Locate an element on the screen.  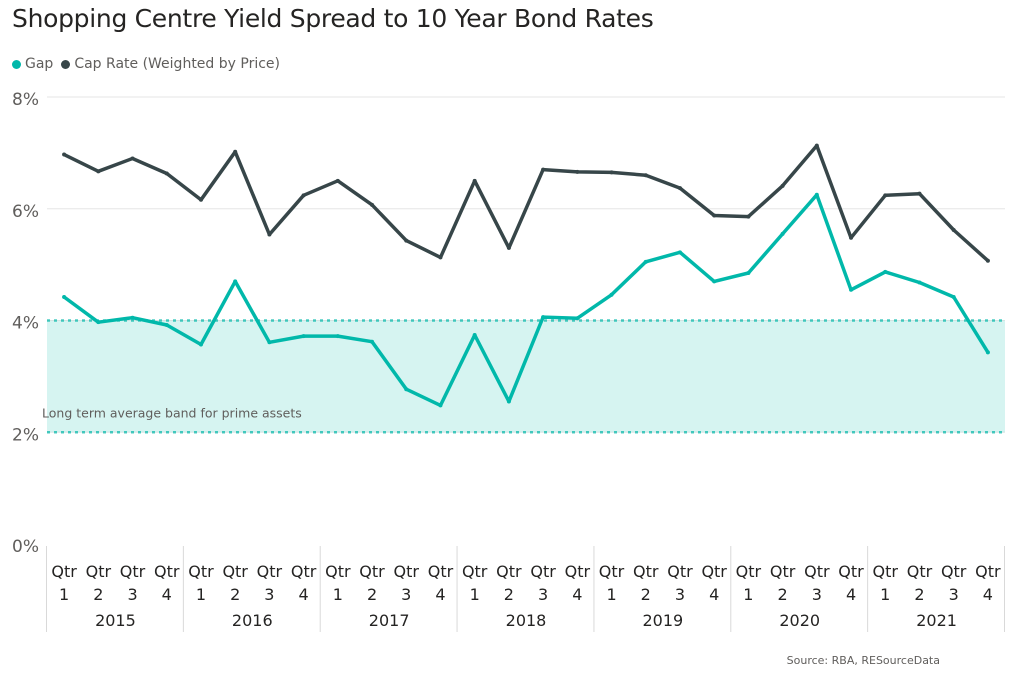
legend-dot-cap-rate is located at coordinates (66, 64).